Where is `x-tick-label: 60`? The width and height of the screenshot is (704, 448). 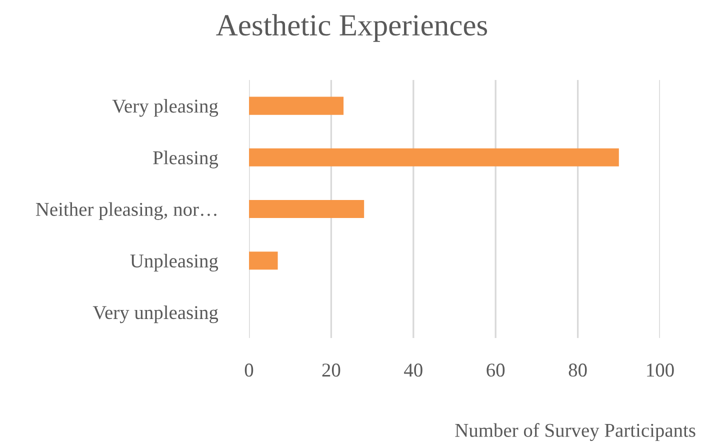
x-tick-label: 60 is located at coordinates (495, 370).